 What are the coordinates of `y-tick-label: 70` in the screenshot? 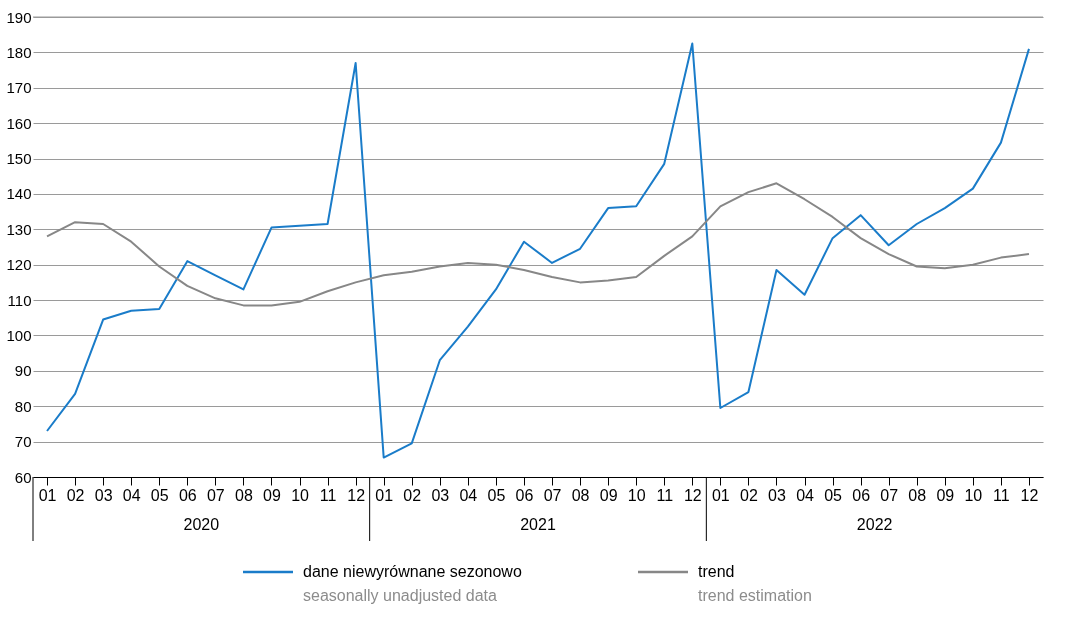 It's located at (23, 442).